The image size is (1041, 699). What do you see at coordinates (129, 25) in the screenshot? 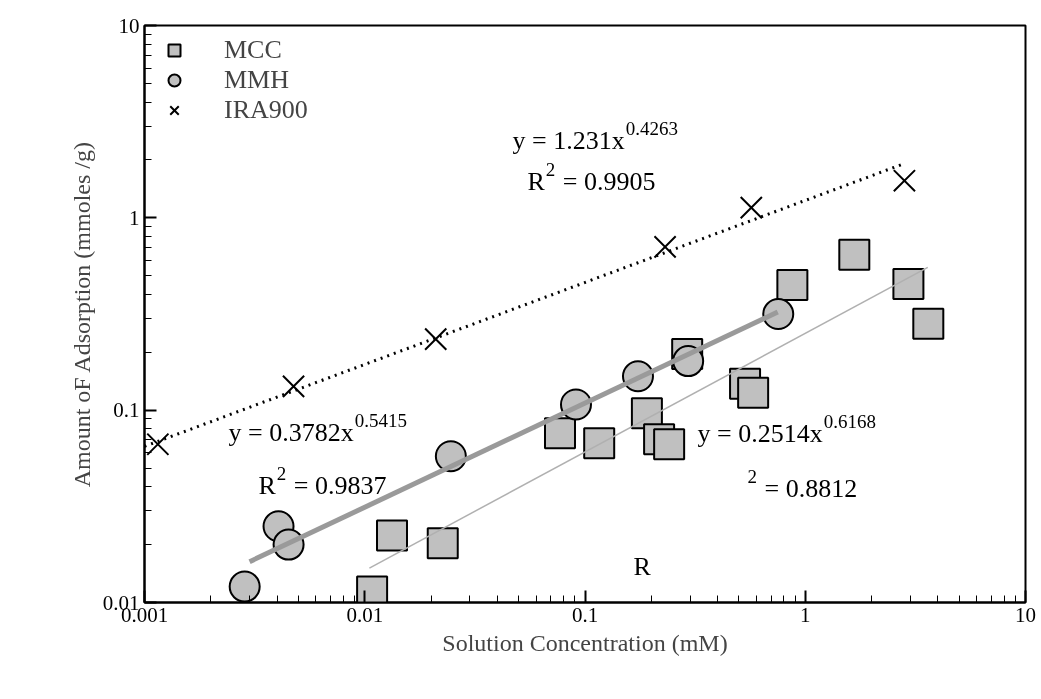
I see `y-tick-label: 10` at bounding box center [129, 25].